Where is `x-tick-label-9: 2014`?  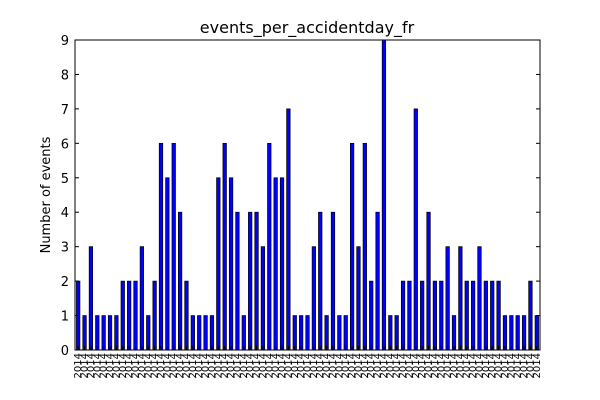
x-tick-label-9: 2014 is located at coordinates (136, 365).